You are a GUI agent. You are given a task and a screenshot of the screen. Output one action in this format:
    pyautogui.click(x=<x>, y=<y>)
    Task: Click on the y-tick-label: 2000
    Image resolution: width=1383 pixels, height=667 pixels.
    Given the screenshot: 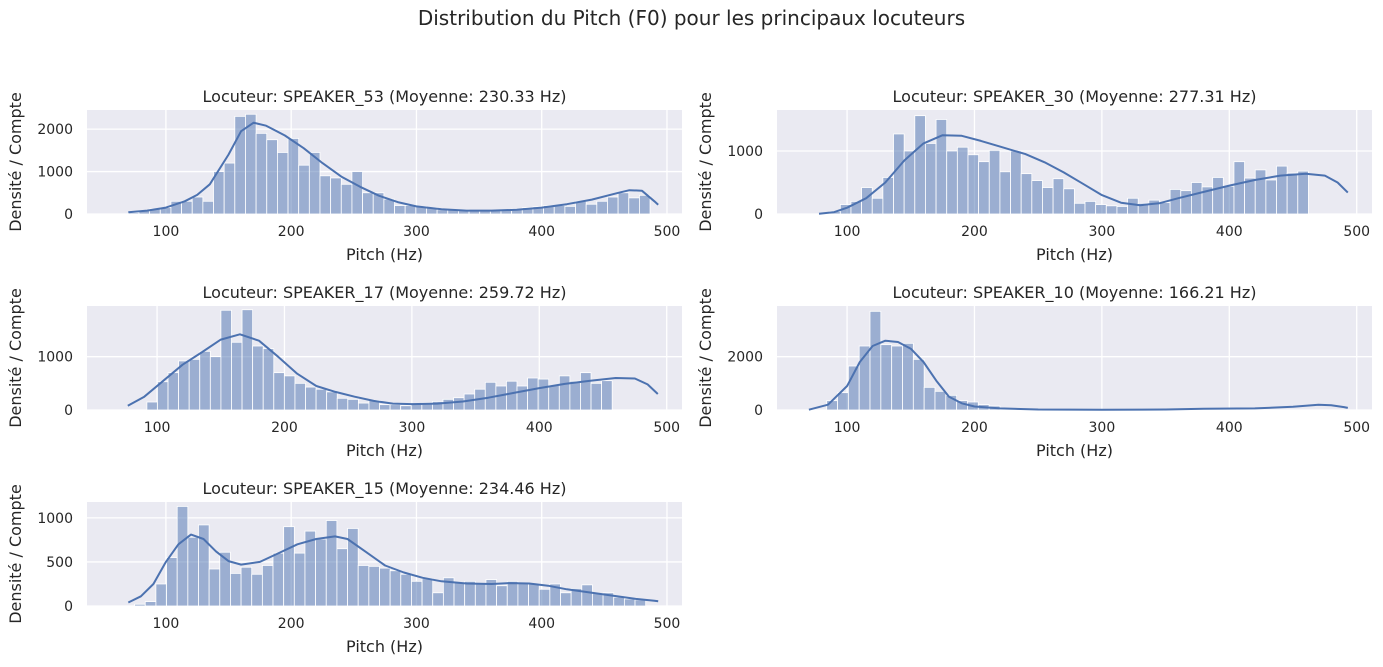 What is the action you would take?
    pyautogui.click(x=55, y=130)
    